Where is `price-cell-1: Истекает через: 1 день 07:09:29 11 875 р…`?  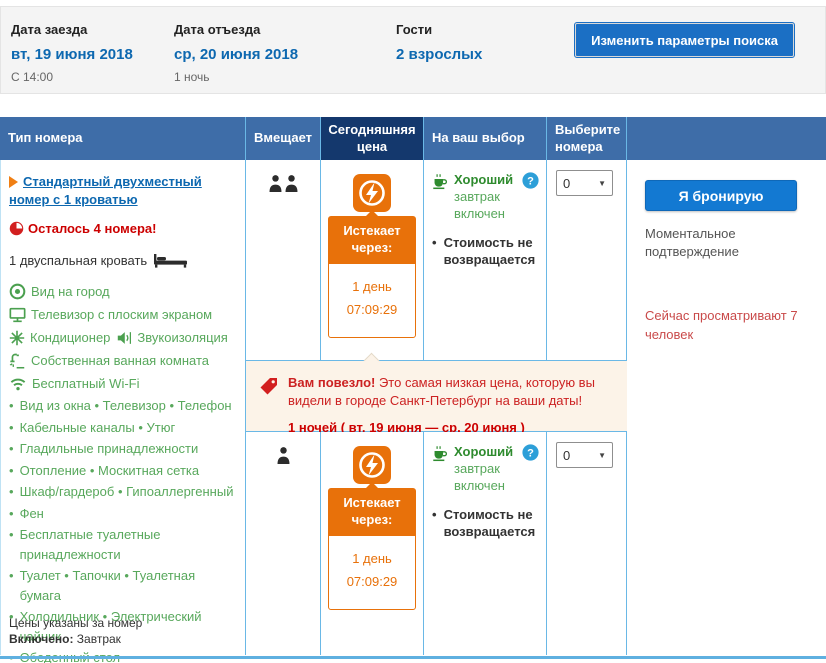 price-cell-1: Истекает через: 1 день 07:09:29 11 875 р… is located at coordinates (372, 271).